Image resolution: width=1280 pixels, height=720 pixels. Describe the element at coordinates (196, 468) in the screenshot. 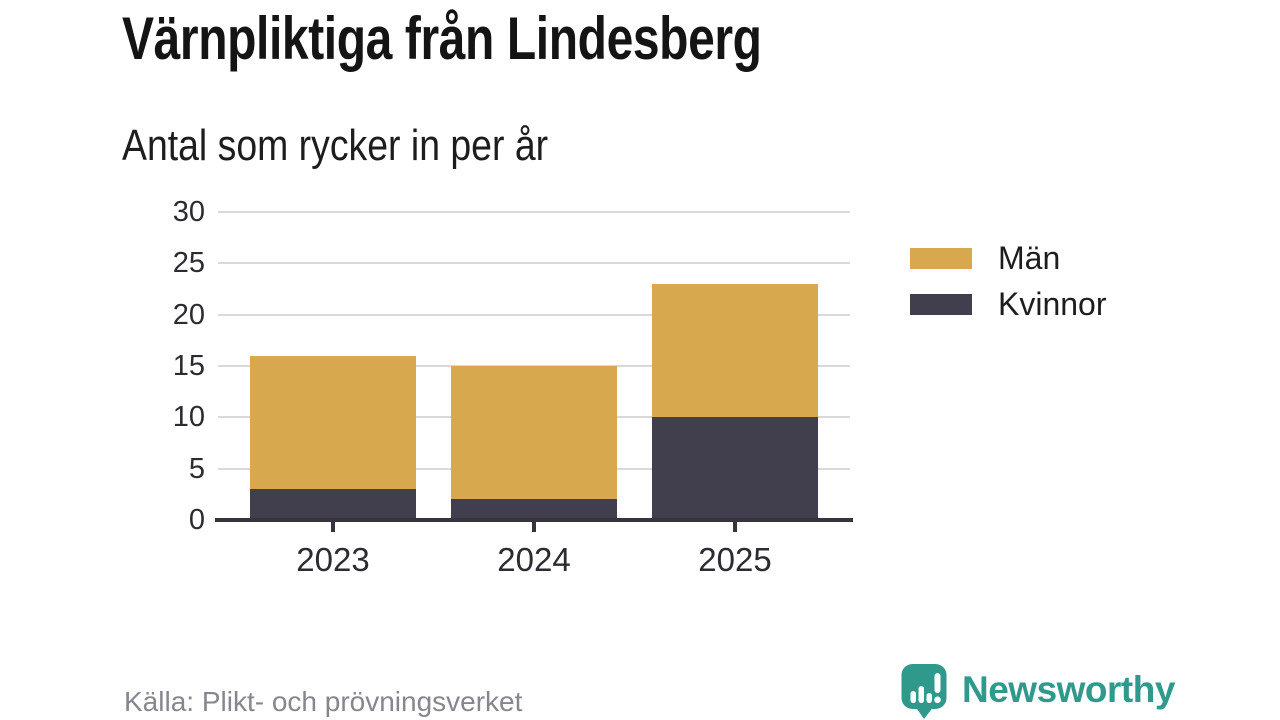

I see `y-axis-label: 5` at that location.